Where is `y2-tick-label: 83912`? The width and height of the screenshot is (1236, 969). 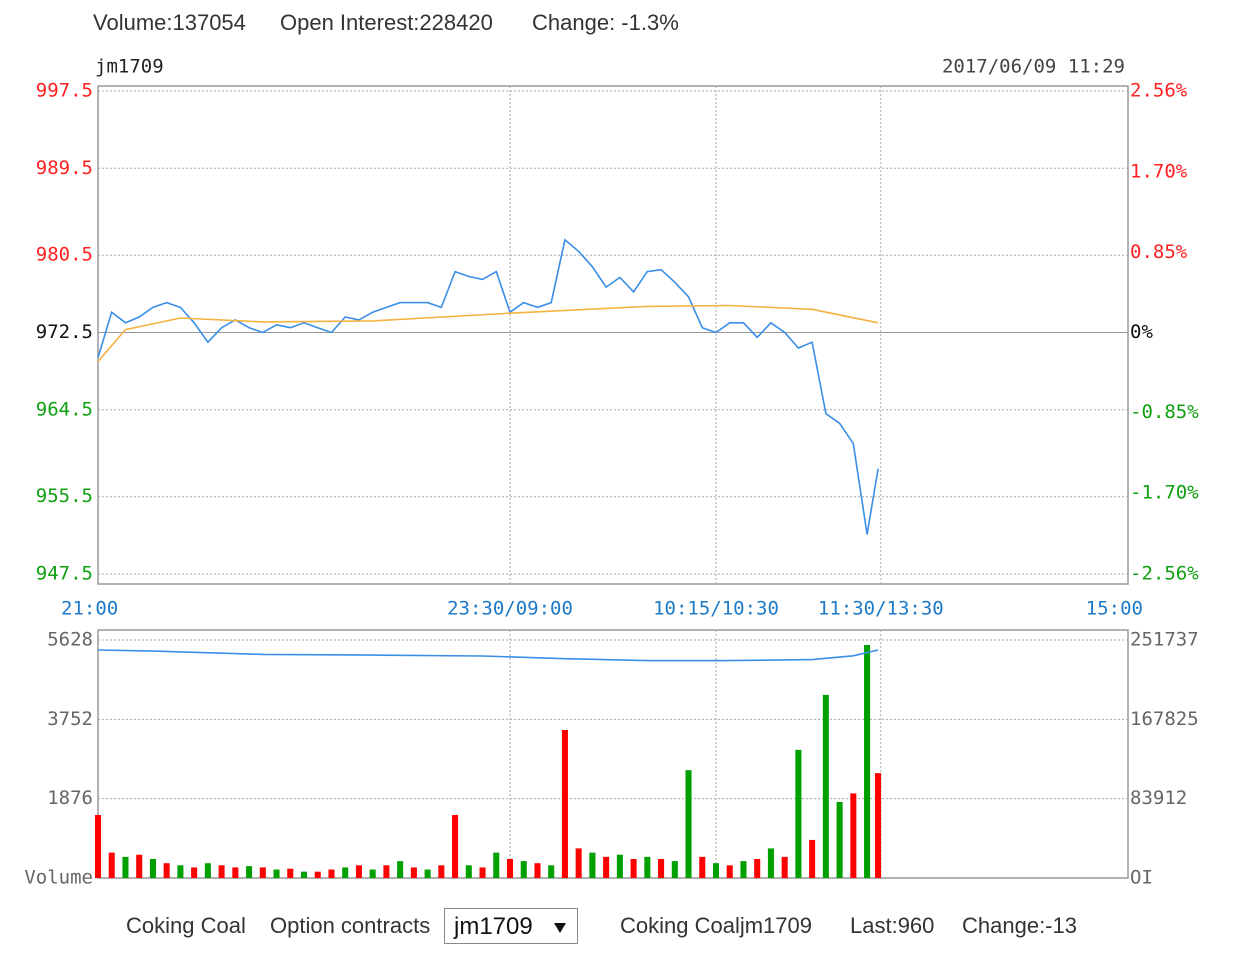
y2-tick-label: 83912 is located at coordinates (1158, 798).